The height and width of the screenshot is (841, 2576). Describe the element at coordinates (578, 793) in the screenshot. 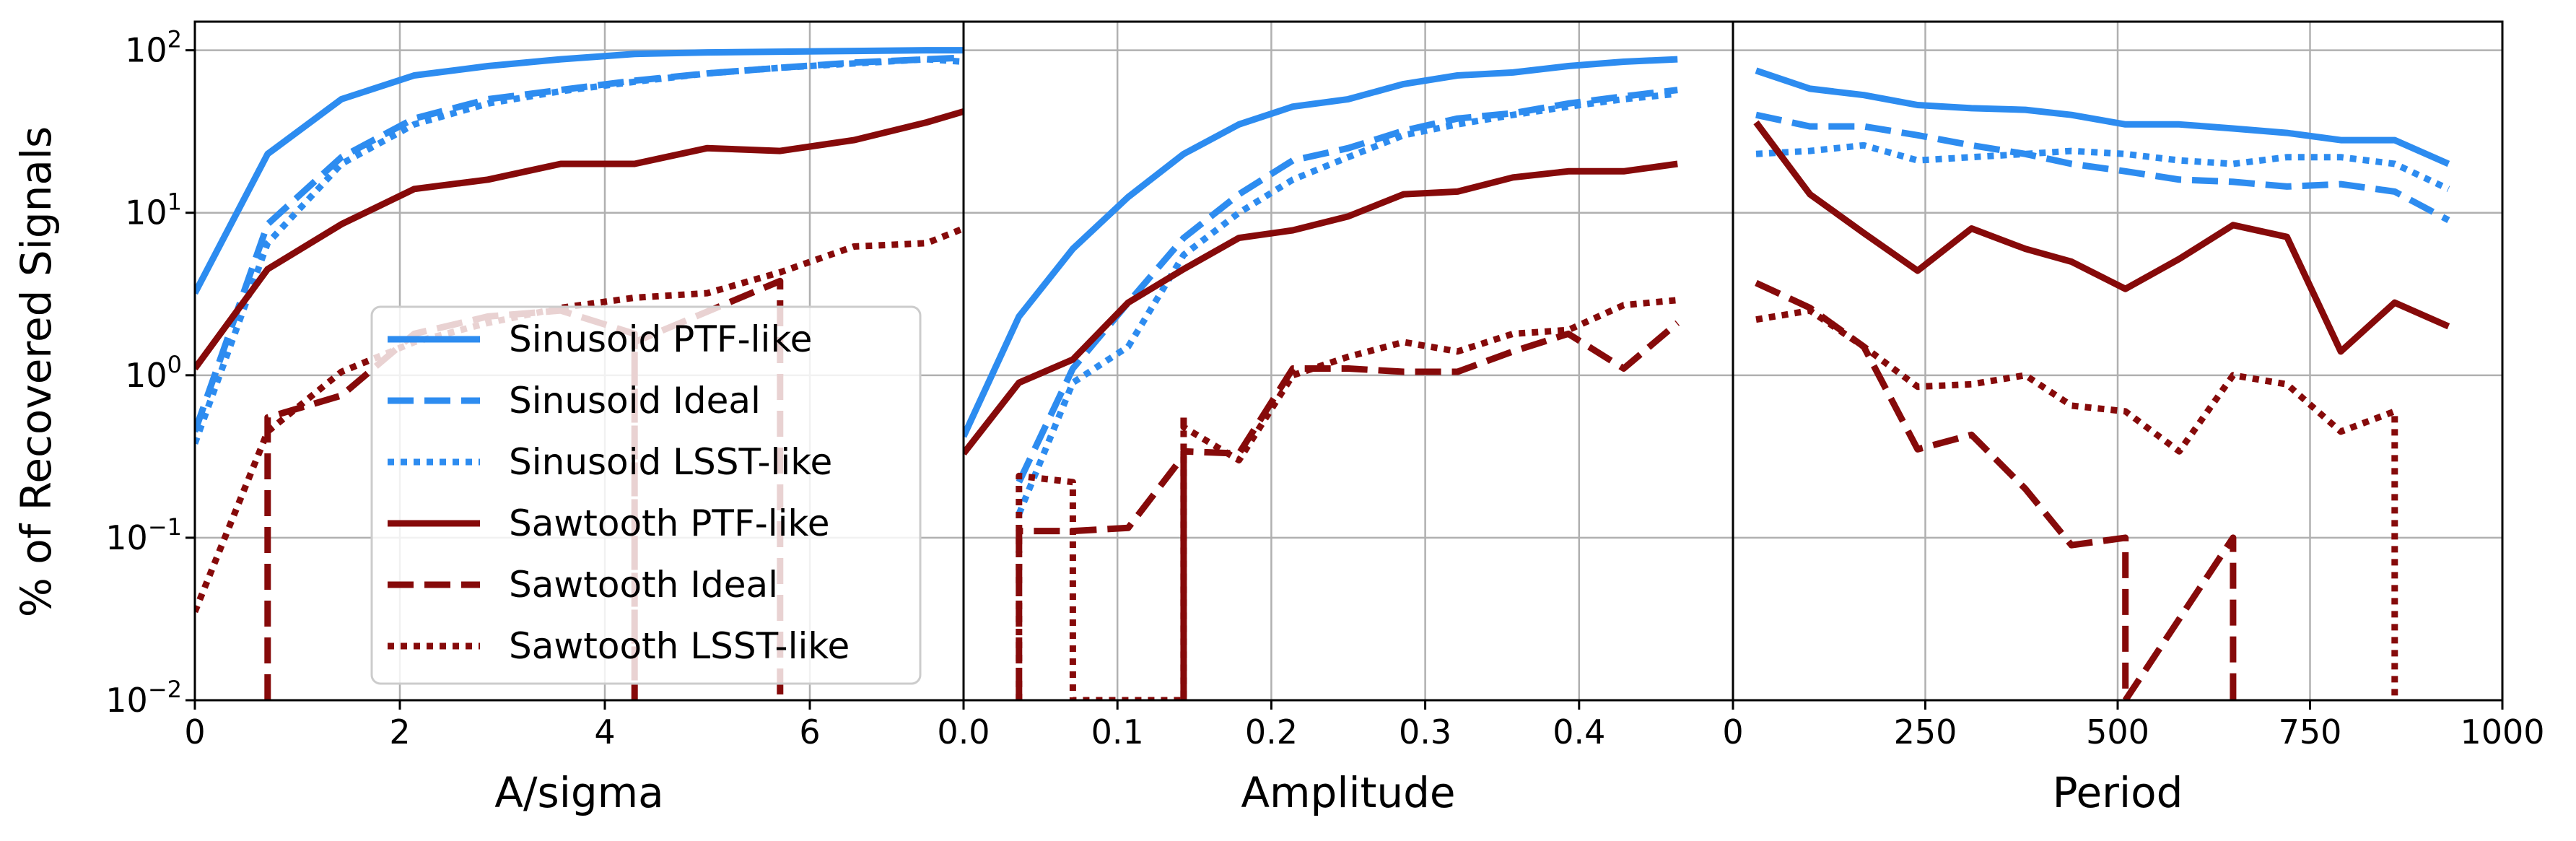

I see `x-axis-label: A/sigma` at that location.